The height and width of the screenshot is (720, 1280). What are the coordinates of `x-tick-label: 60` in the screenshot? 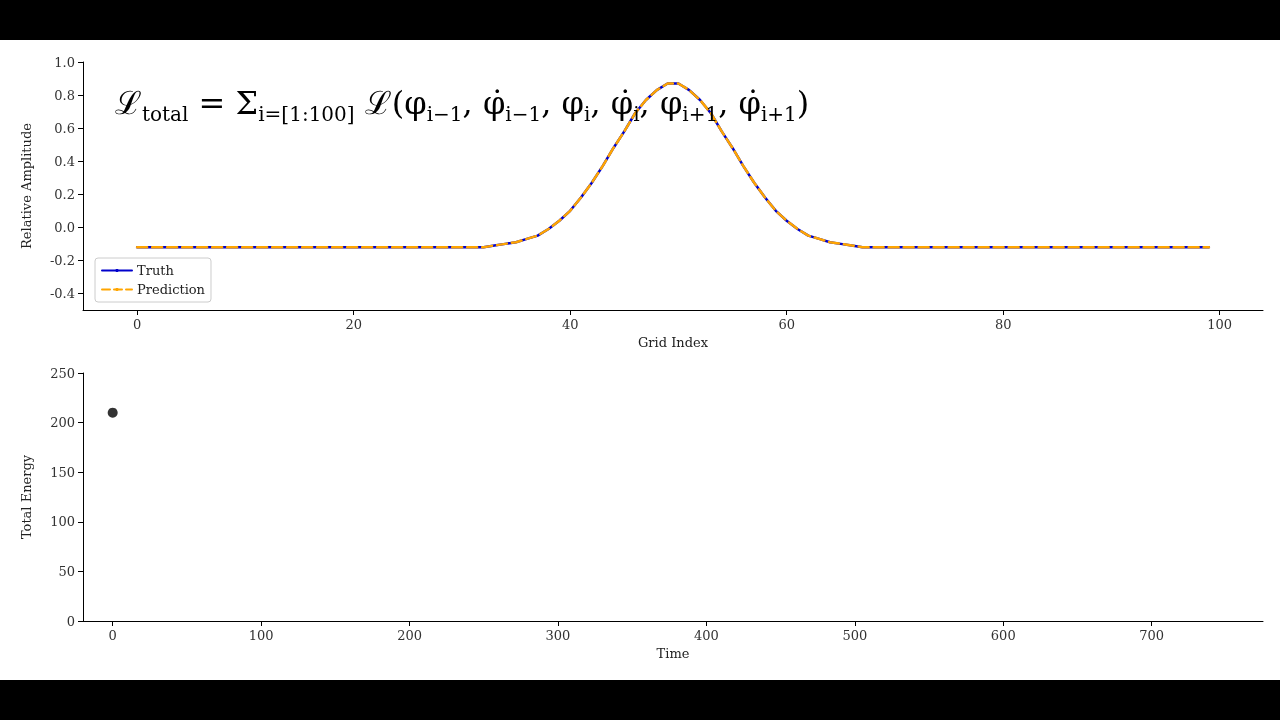 It's located at (786, 324).